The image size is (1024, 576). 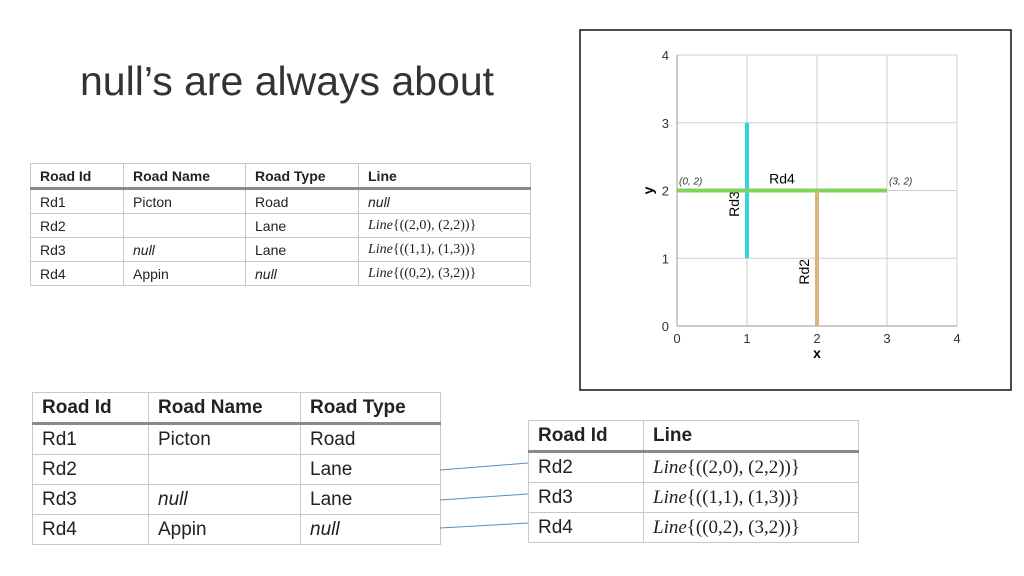 I want to click on table-row: Rd4 Appin null Line{((0,2), (3,2))}, so click(x=280, y=273).